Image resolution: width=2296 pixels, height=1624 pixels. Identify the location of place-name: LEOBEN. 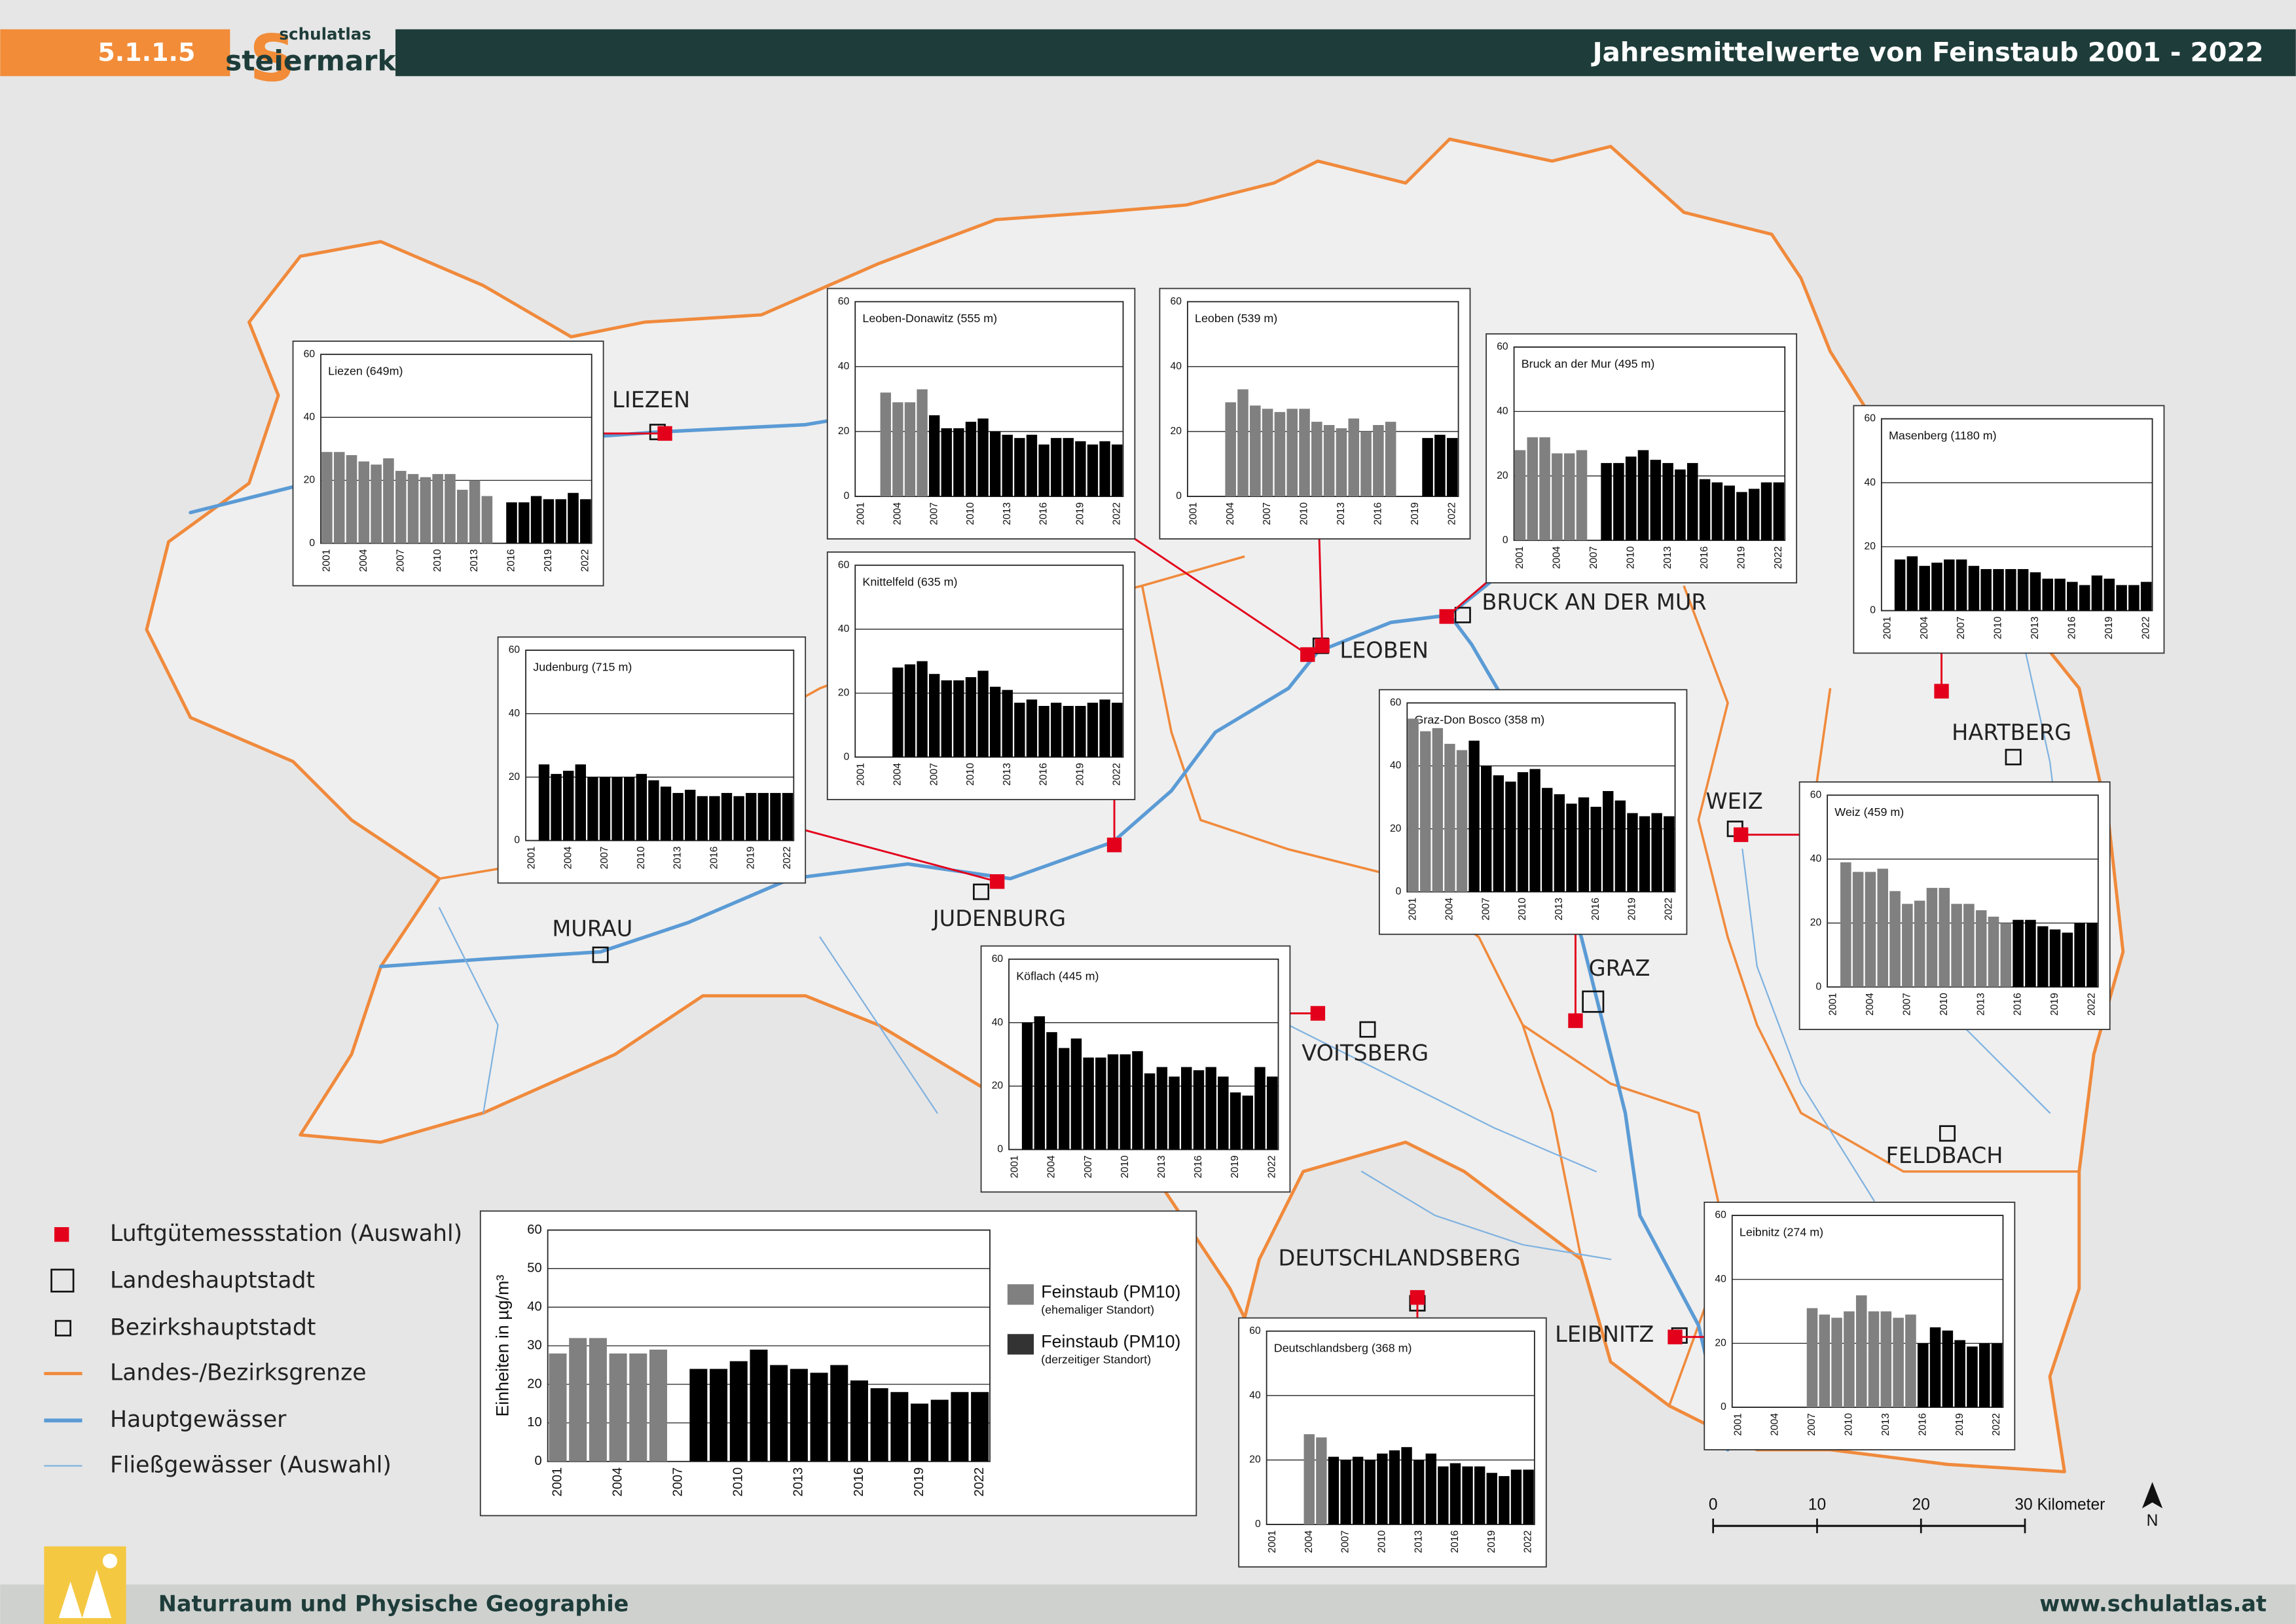
(1384, 650).